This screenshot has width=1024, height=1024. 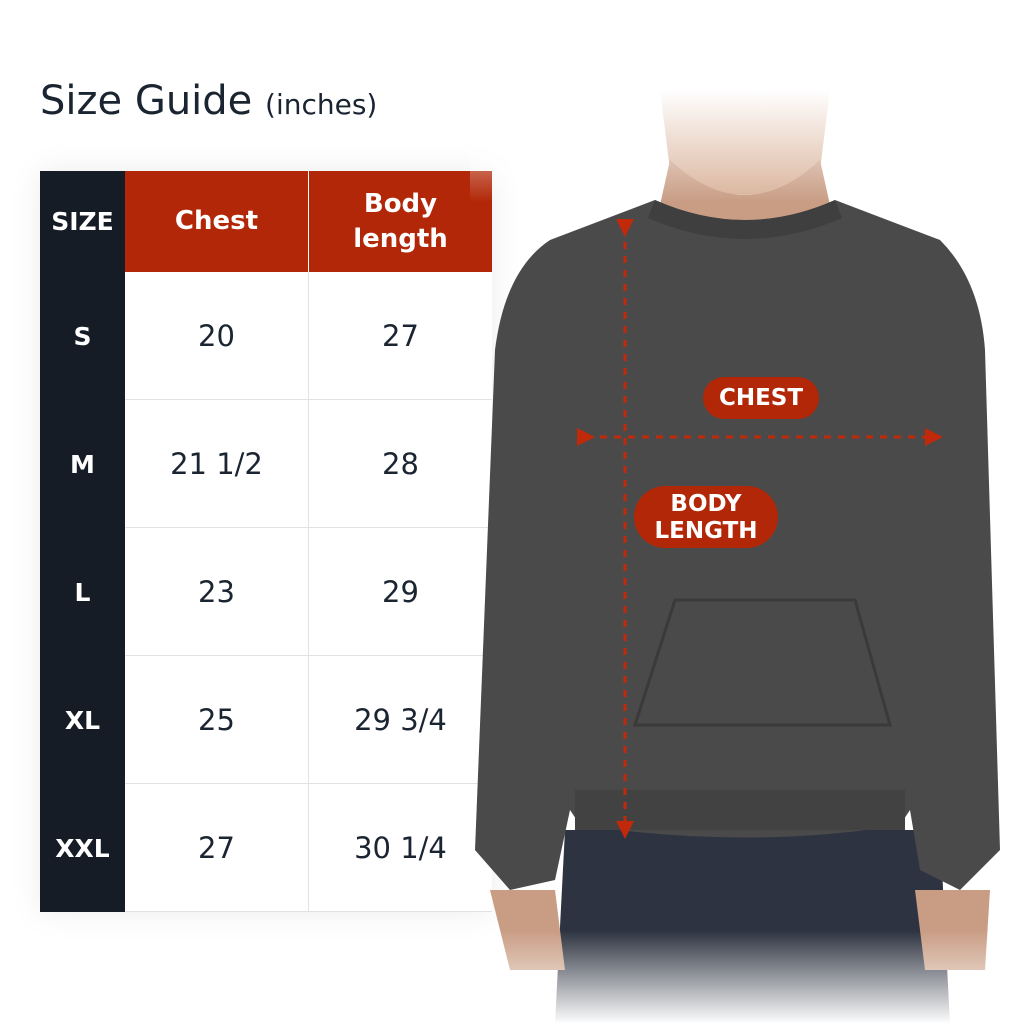 What do you see at coordinates (217, 720) in the screenshot?
I see `chest-cell: 25` at bounding box center [217, 720].